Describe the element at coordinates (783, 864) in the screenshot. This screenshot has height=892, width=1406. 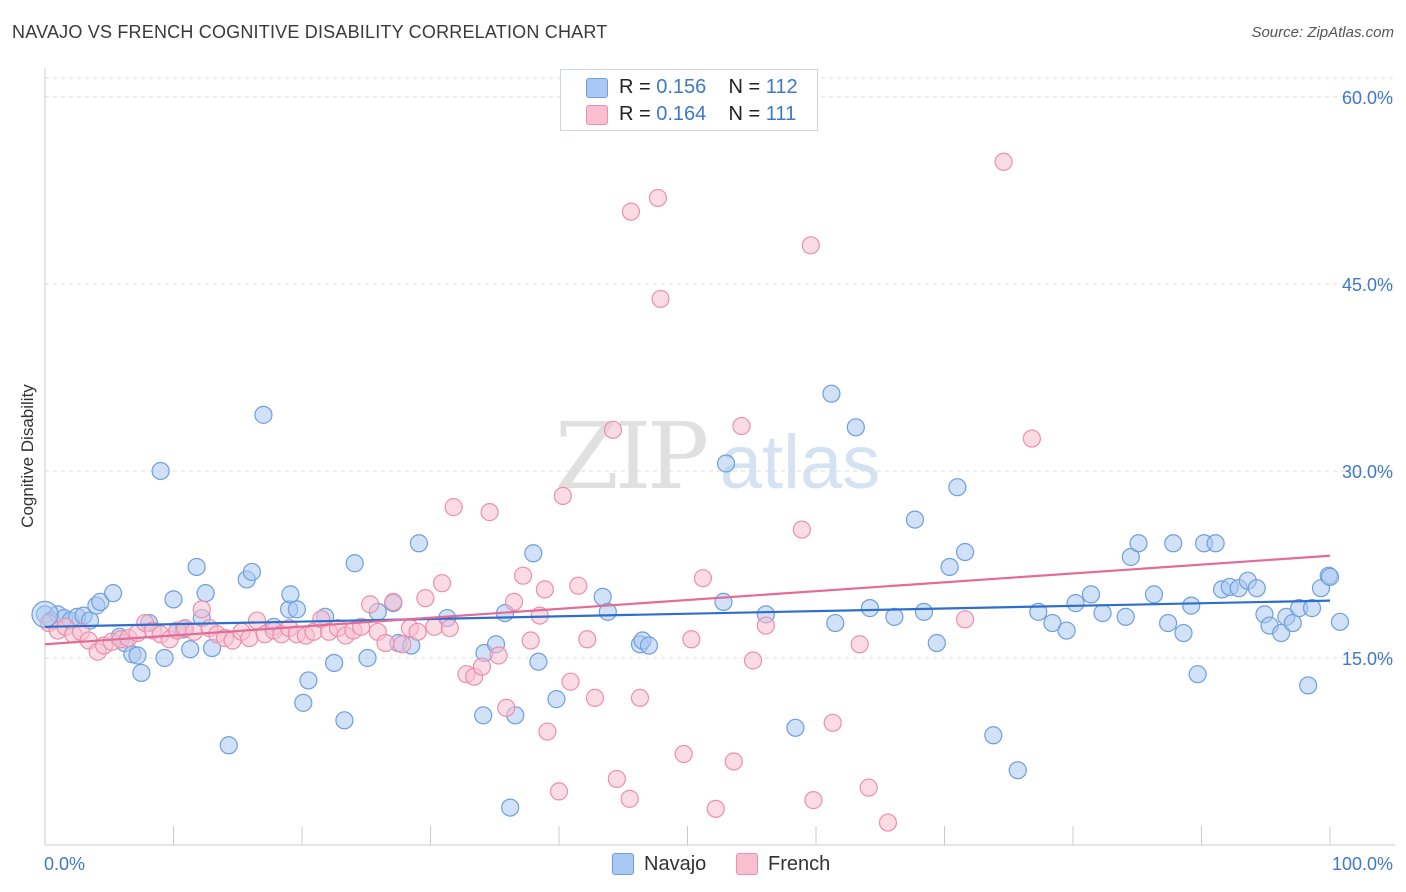
I see `bottom-legend-french: French` at that location.